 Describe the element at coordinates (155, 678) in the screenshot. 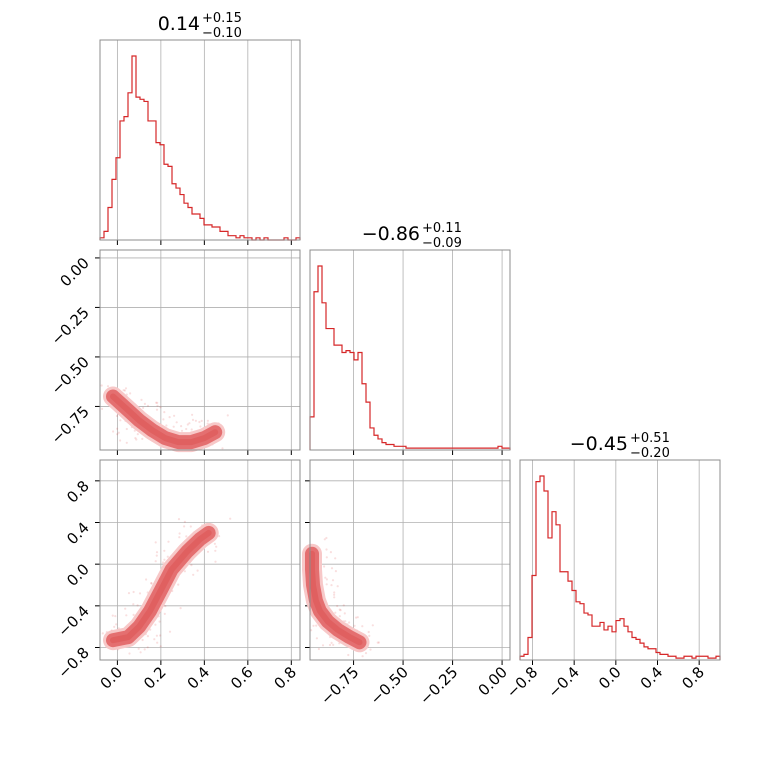

I see `density-p1-p3-xtick-label: 0.2` at that location.